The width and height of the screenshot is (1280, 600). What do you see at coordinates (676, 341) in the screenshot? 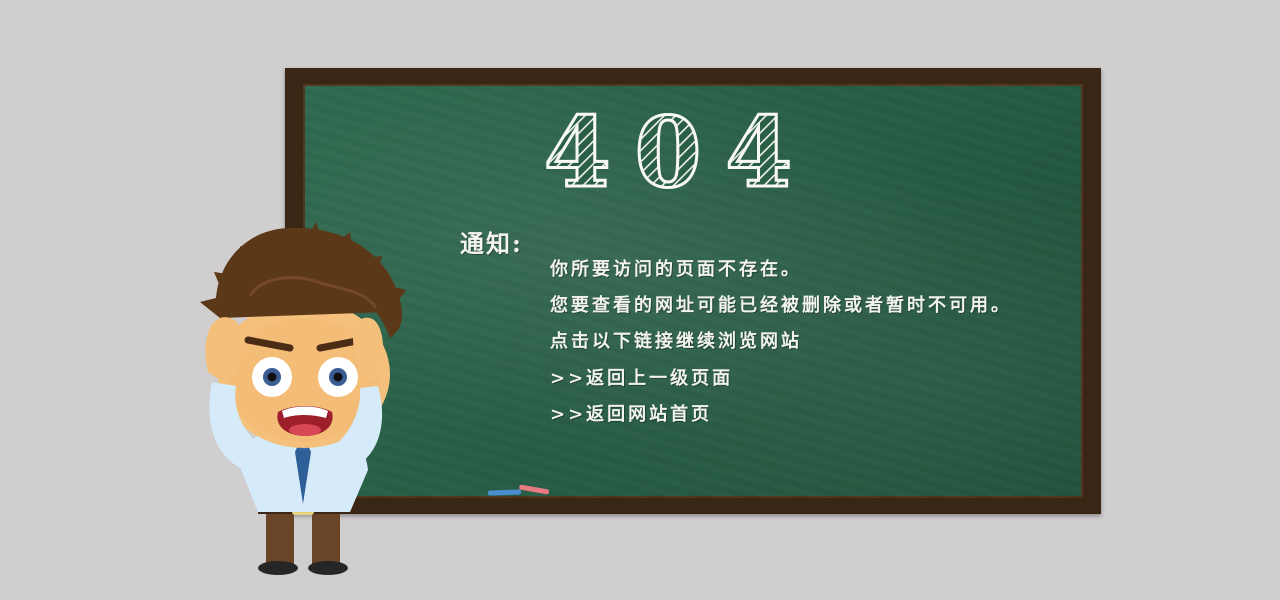
I see `notice-line-continue: 点击以下链接继续浏览网站` at bounding box center [676, 341].